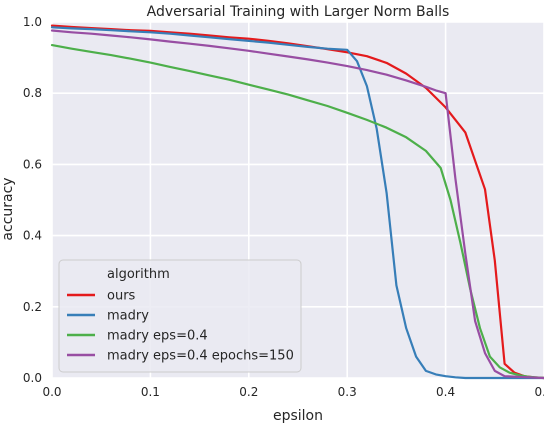 Image resolution: width=544 pixels, height=426 pixels. Describe the element at coordinates (32, 164) in the screenshot. I see `y-tick-label: 0.6` at that location.